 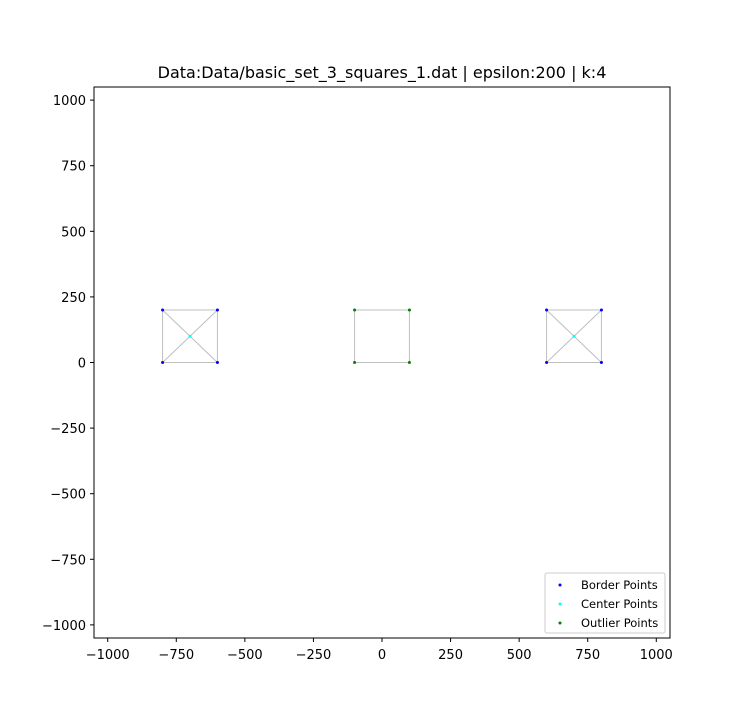 What do you see at coordinates (245, 655) in the screenshot?
I see `x-tick-label: −500` at bounding box center [245, 655].